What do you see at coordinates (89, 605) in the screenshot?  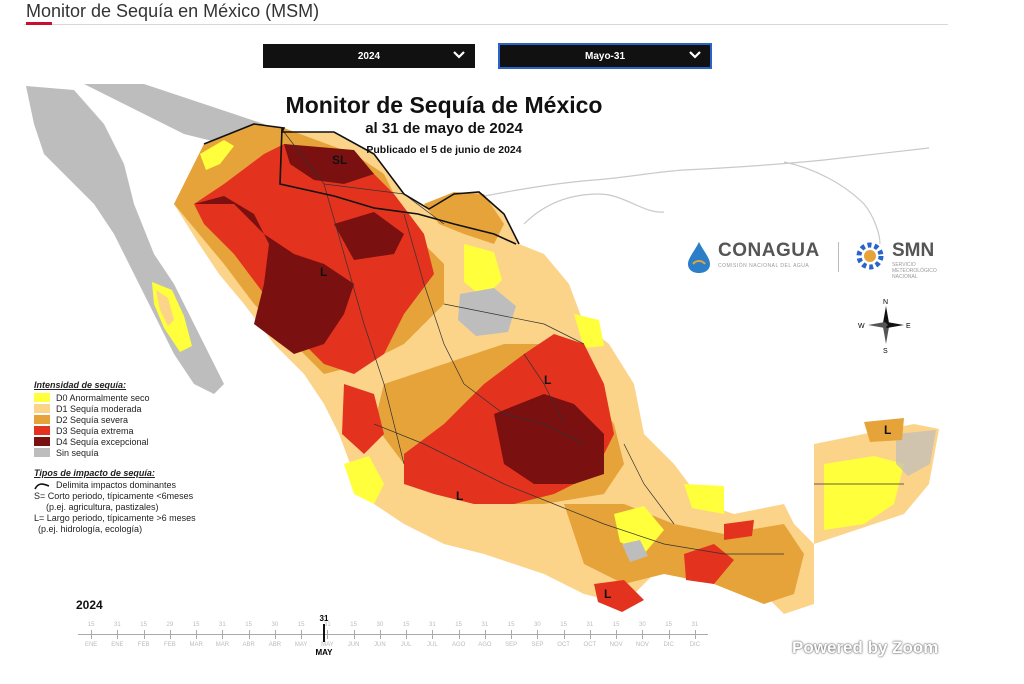 I see `timeline-year: 2024` at bounding box center [89, 605].